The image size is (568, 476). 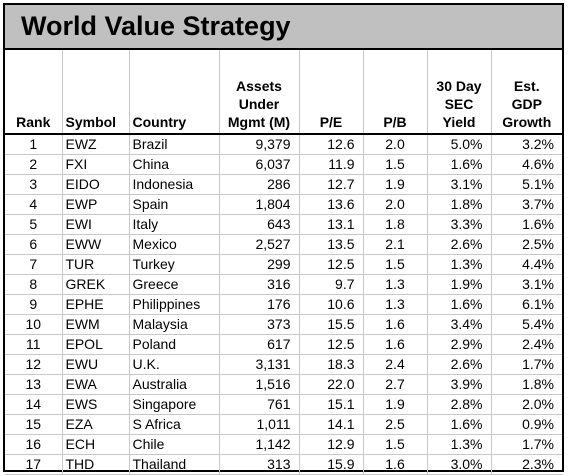 I want to click on cell-yield: 1.3%, so click(x=459, y=264).